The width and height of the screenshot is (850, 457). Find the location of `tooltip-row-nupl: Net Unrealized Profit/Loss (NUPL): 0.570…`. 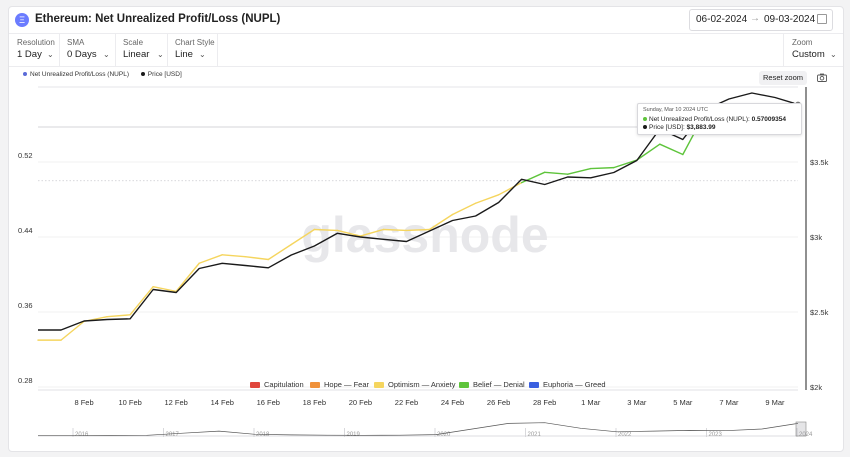

tooltip-row-nupl: Net Unrealized Profit/Loss (NUPL): 0.570… is located at coordinates (714, 119).